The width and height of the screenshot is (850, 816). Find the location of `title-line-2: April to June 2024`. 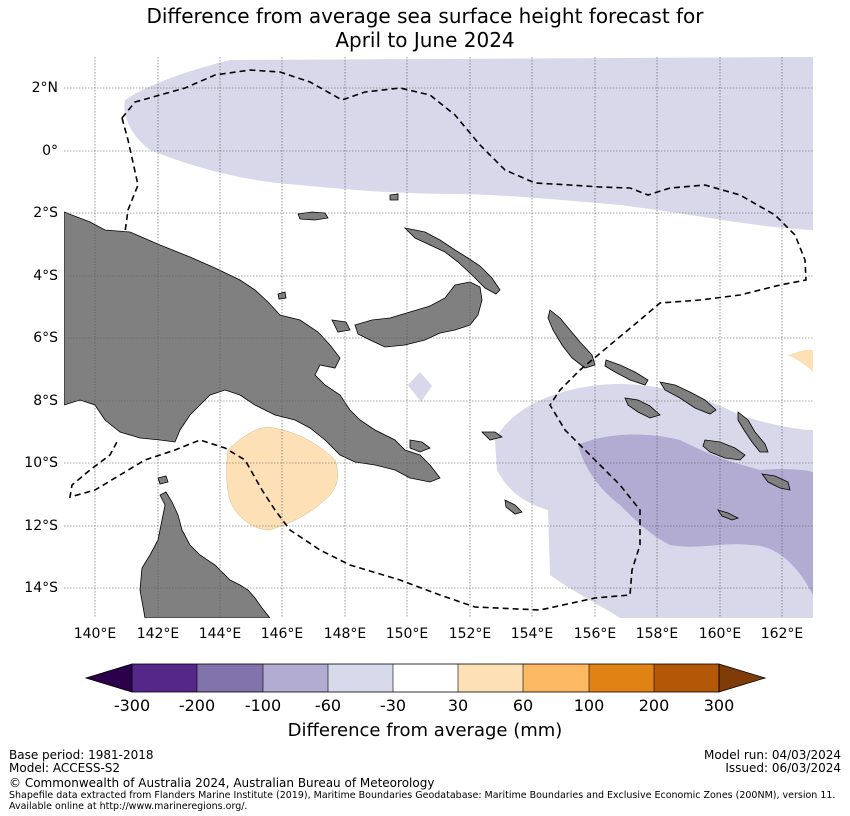

title-line-2: April to June 2024 is located at coordinates (425, 40).